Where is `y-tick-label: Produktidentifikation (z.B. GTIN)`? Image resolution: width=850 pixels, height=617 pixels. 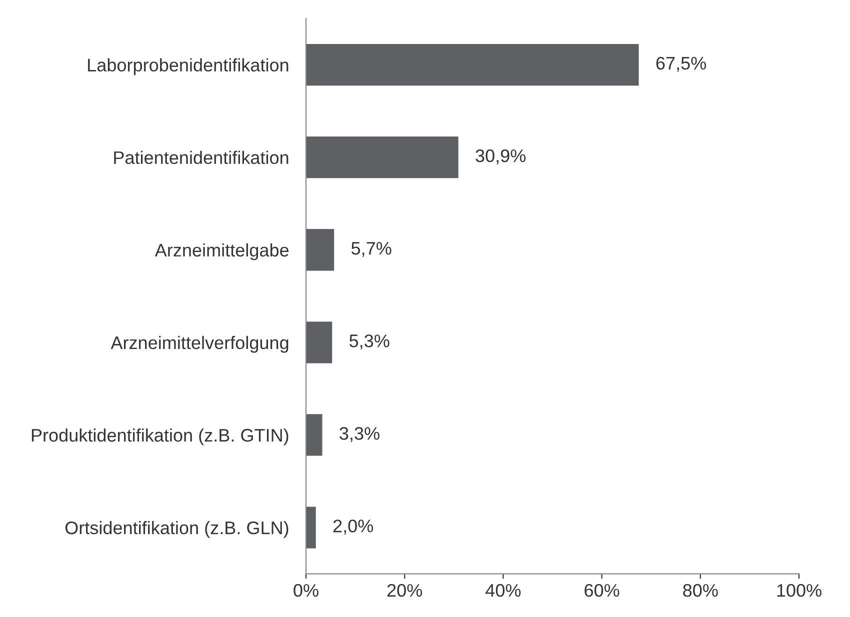 y-tick-label: Produktidentifikation (z.B. GTIN) is located at coordinates (160, 437).